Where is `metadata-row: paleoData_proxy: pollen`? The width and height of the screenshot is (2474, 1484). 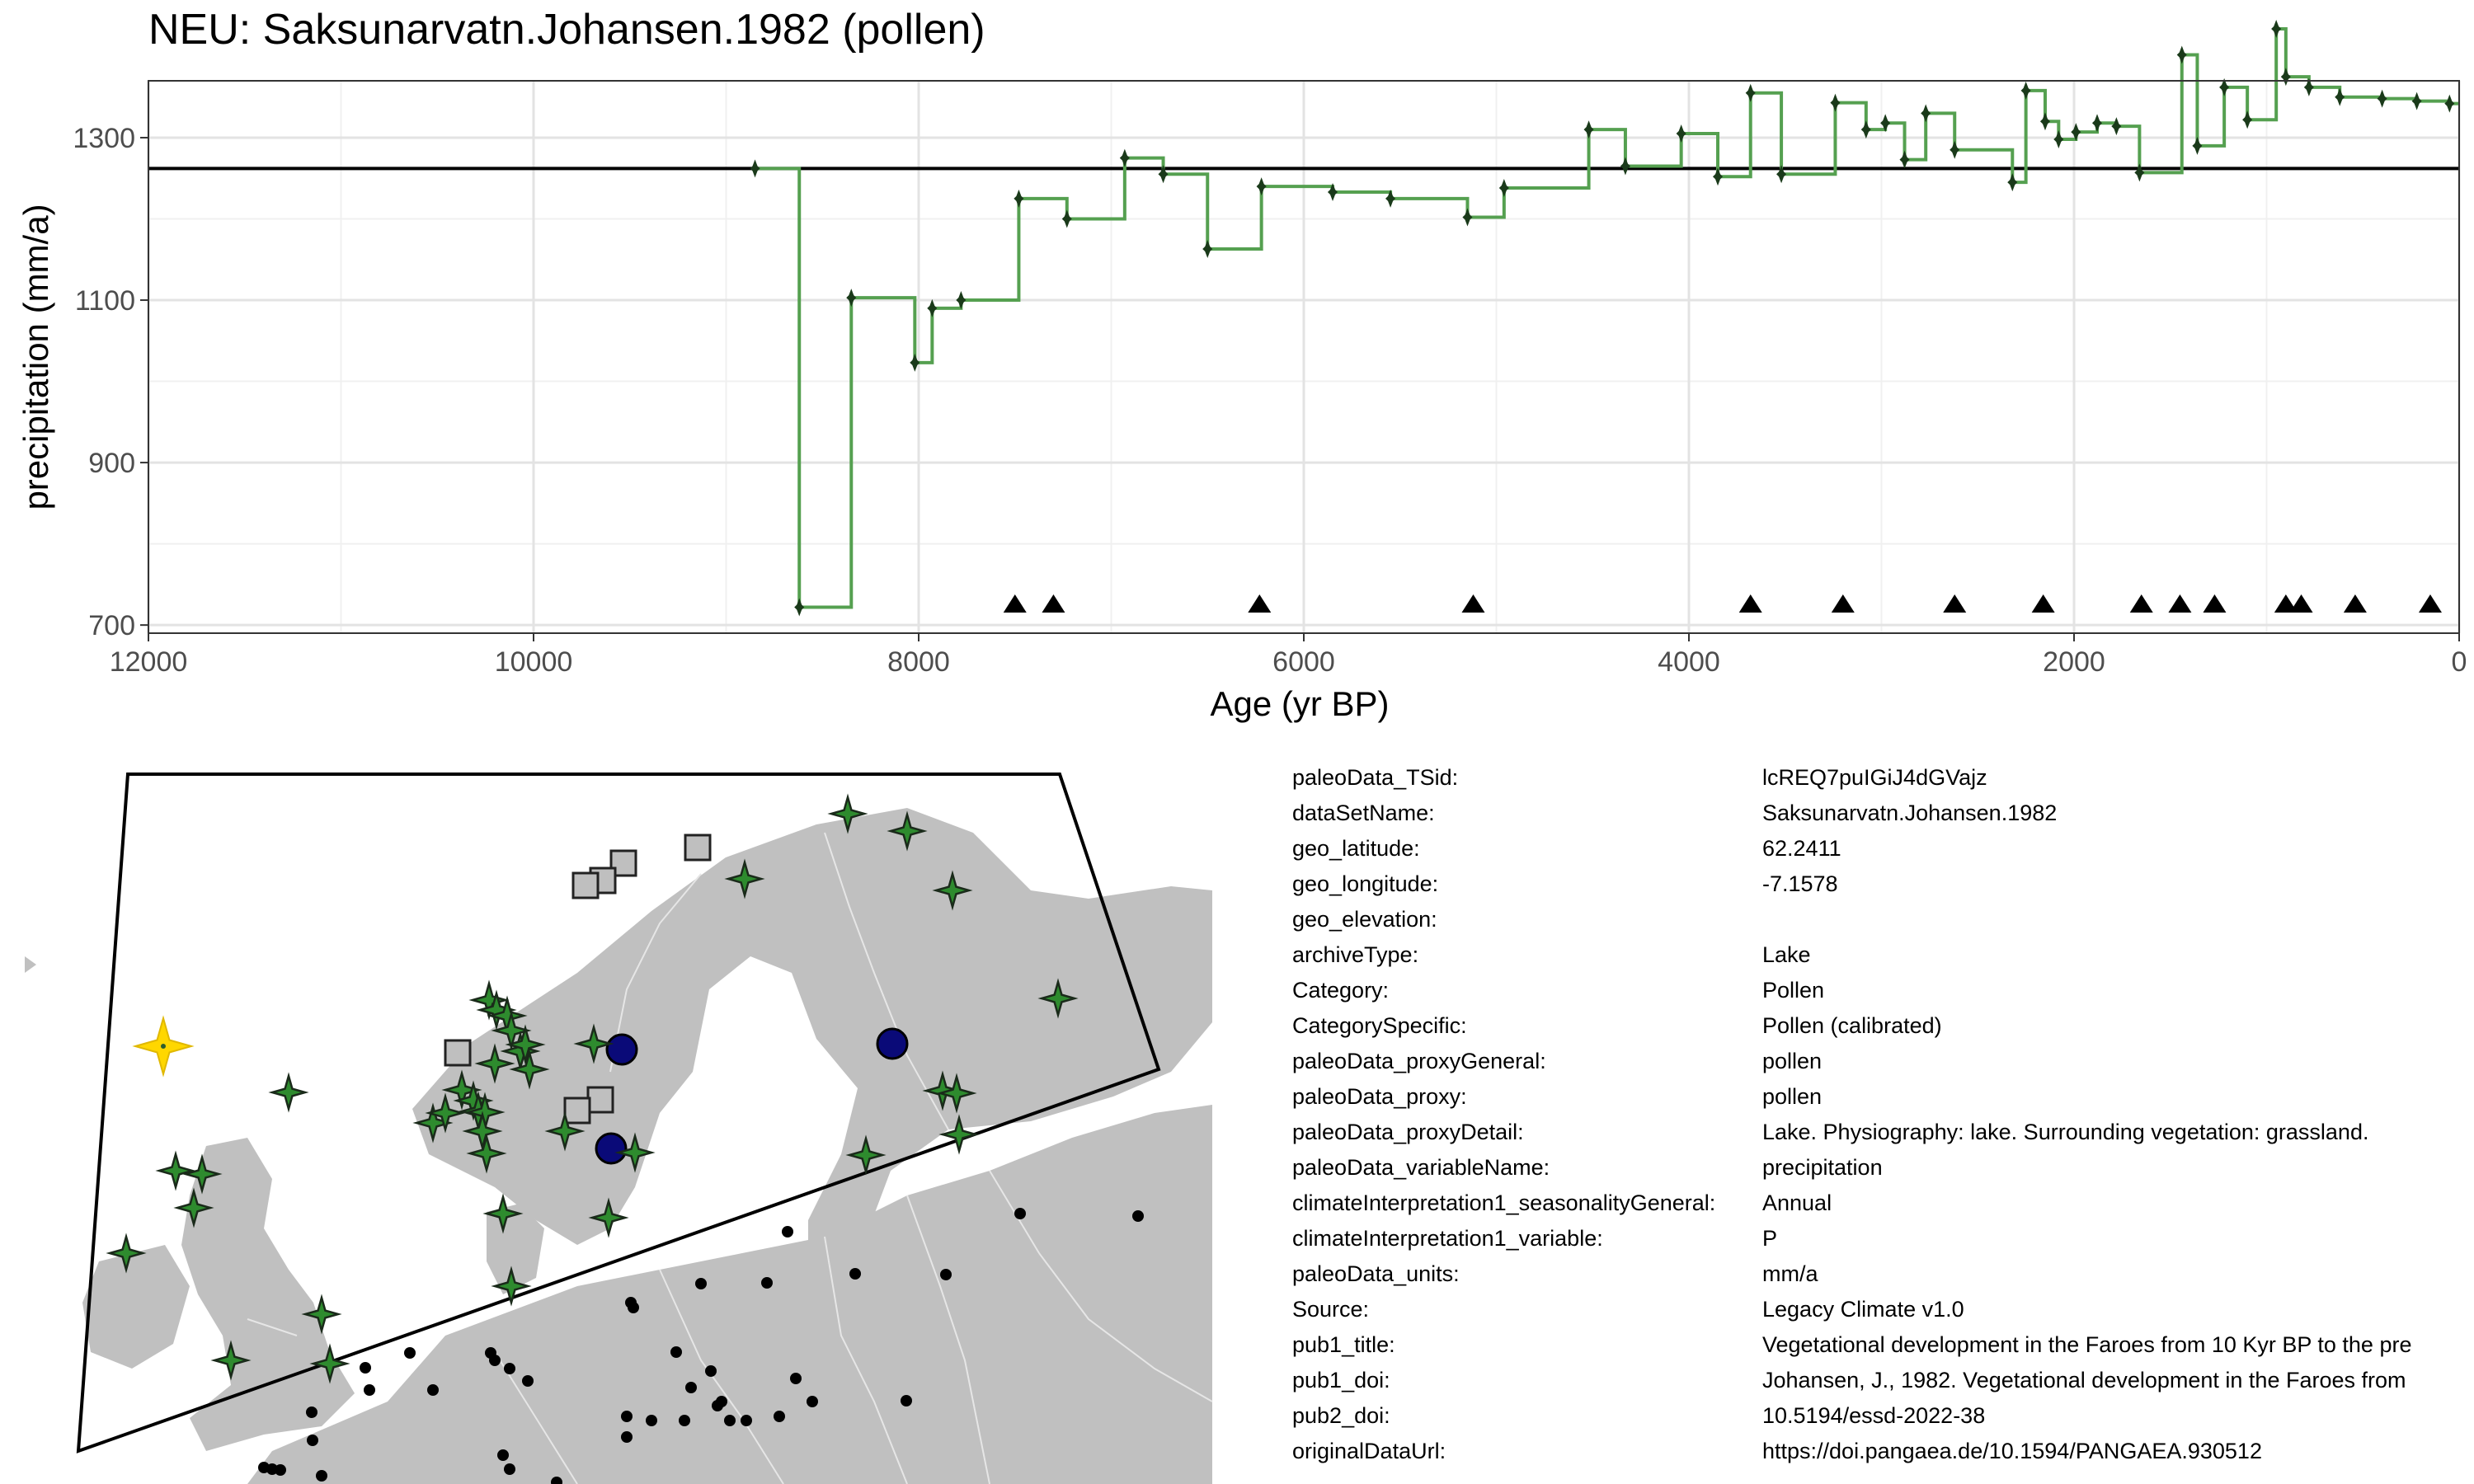 metadata-row: paleoData_proxy: pollen is located at coordinates (1883, 1097).